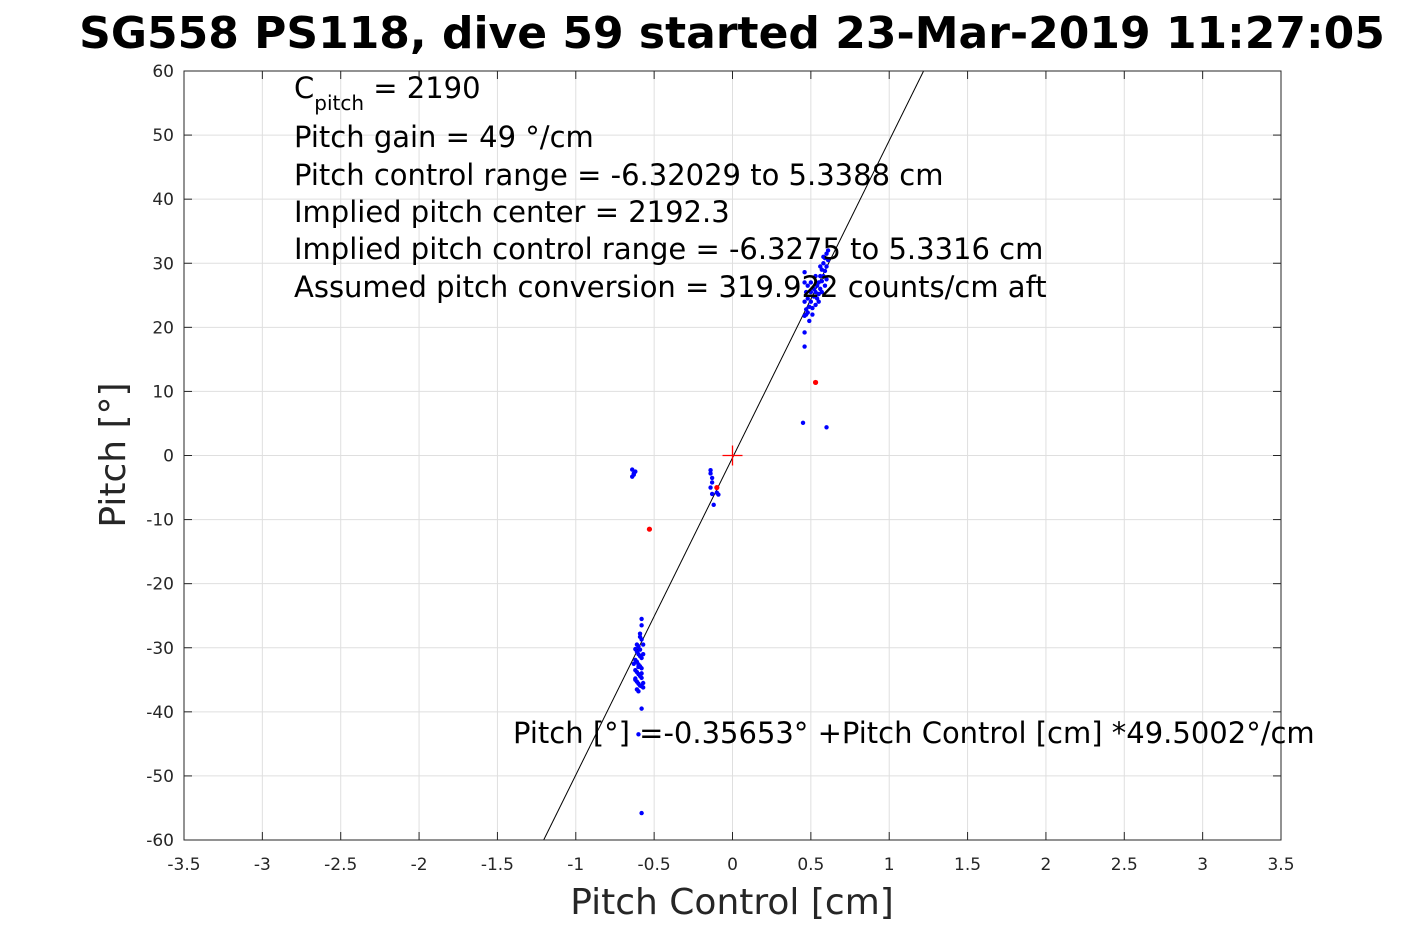  Describe the element at coordinates (163, 72) in the screenshot. I see `y-tick-label: 60` at that location.